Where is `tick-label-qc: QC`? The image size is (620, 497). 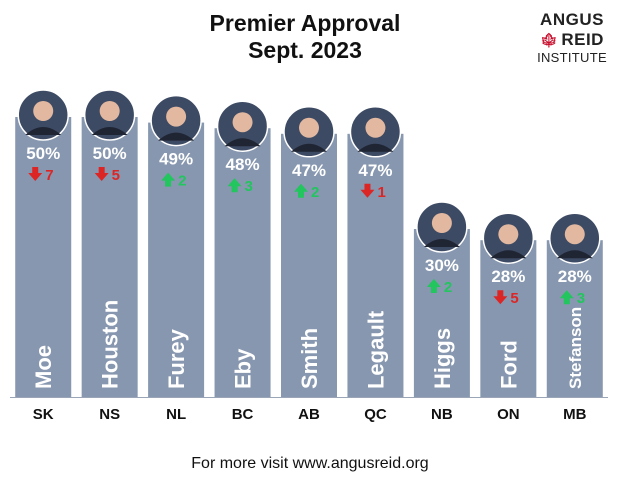
tick-label-qc: QC is located at coordinates (375, 414).